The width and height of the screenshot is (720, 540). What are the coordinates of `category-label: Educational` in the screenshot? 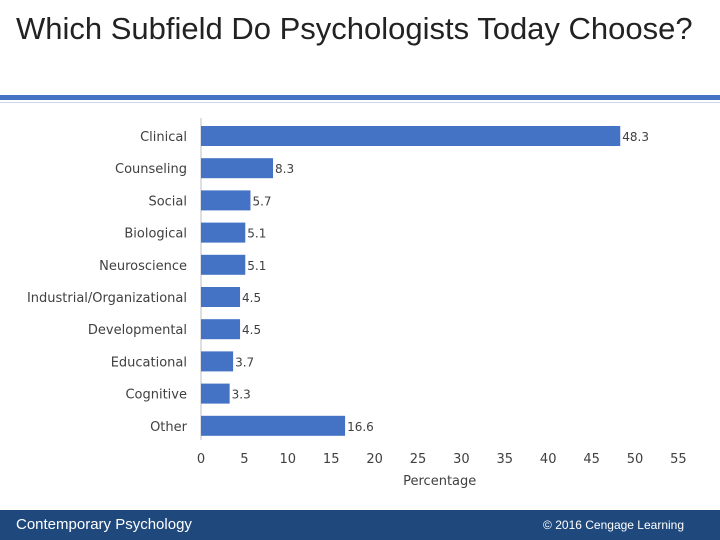 It's located at (149, 362).